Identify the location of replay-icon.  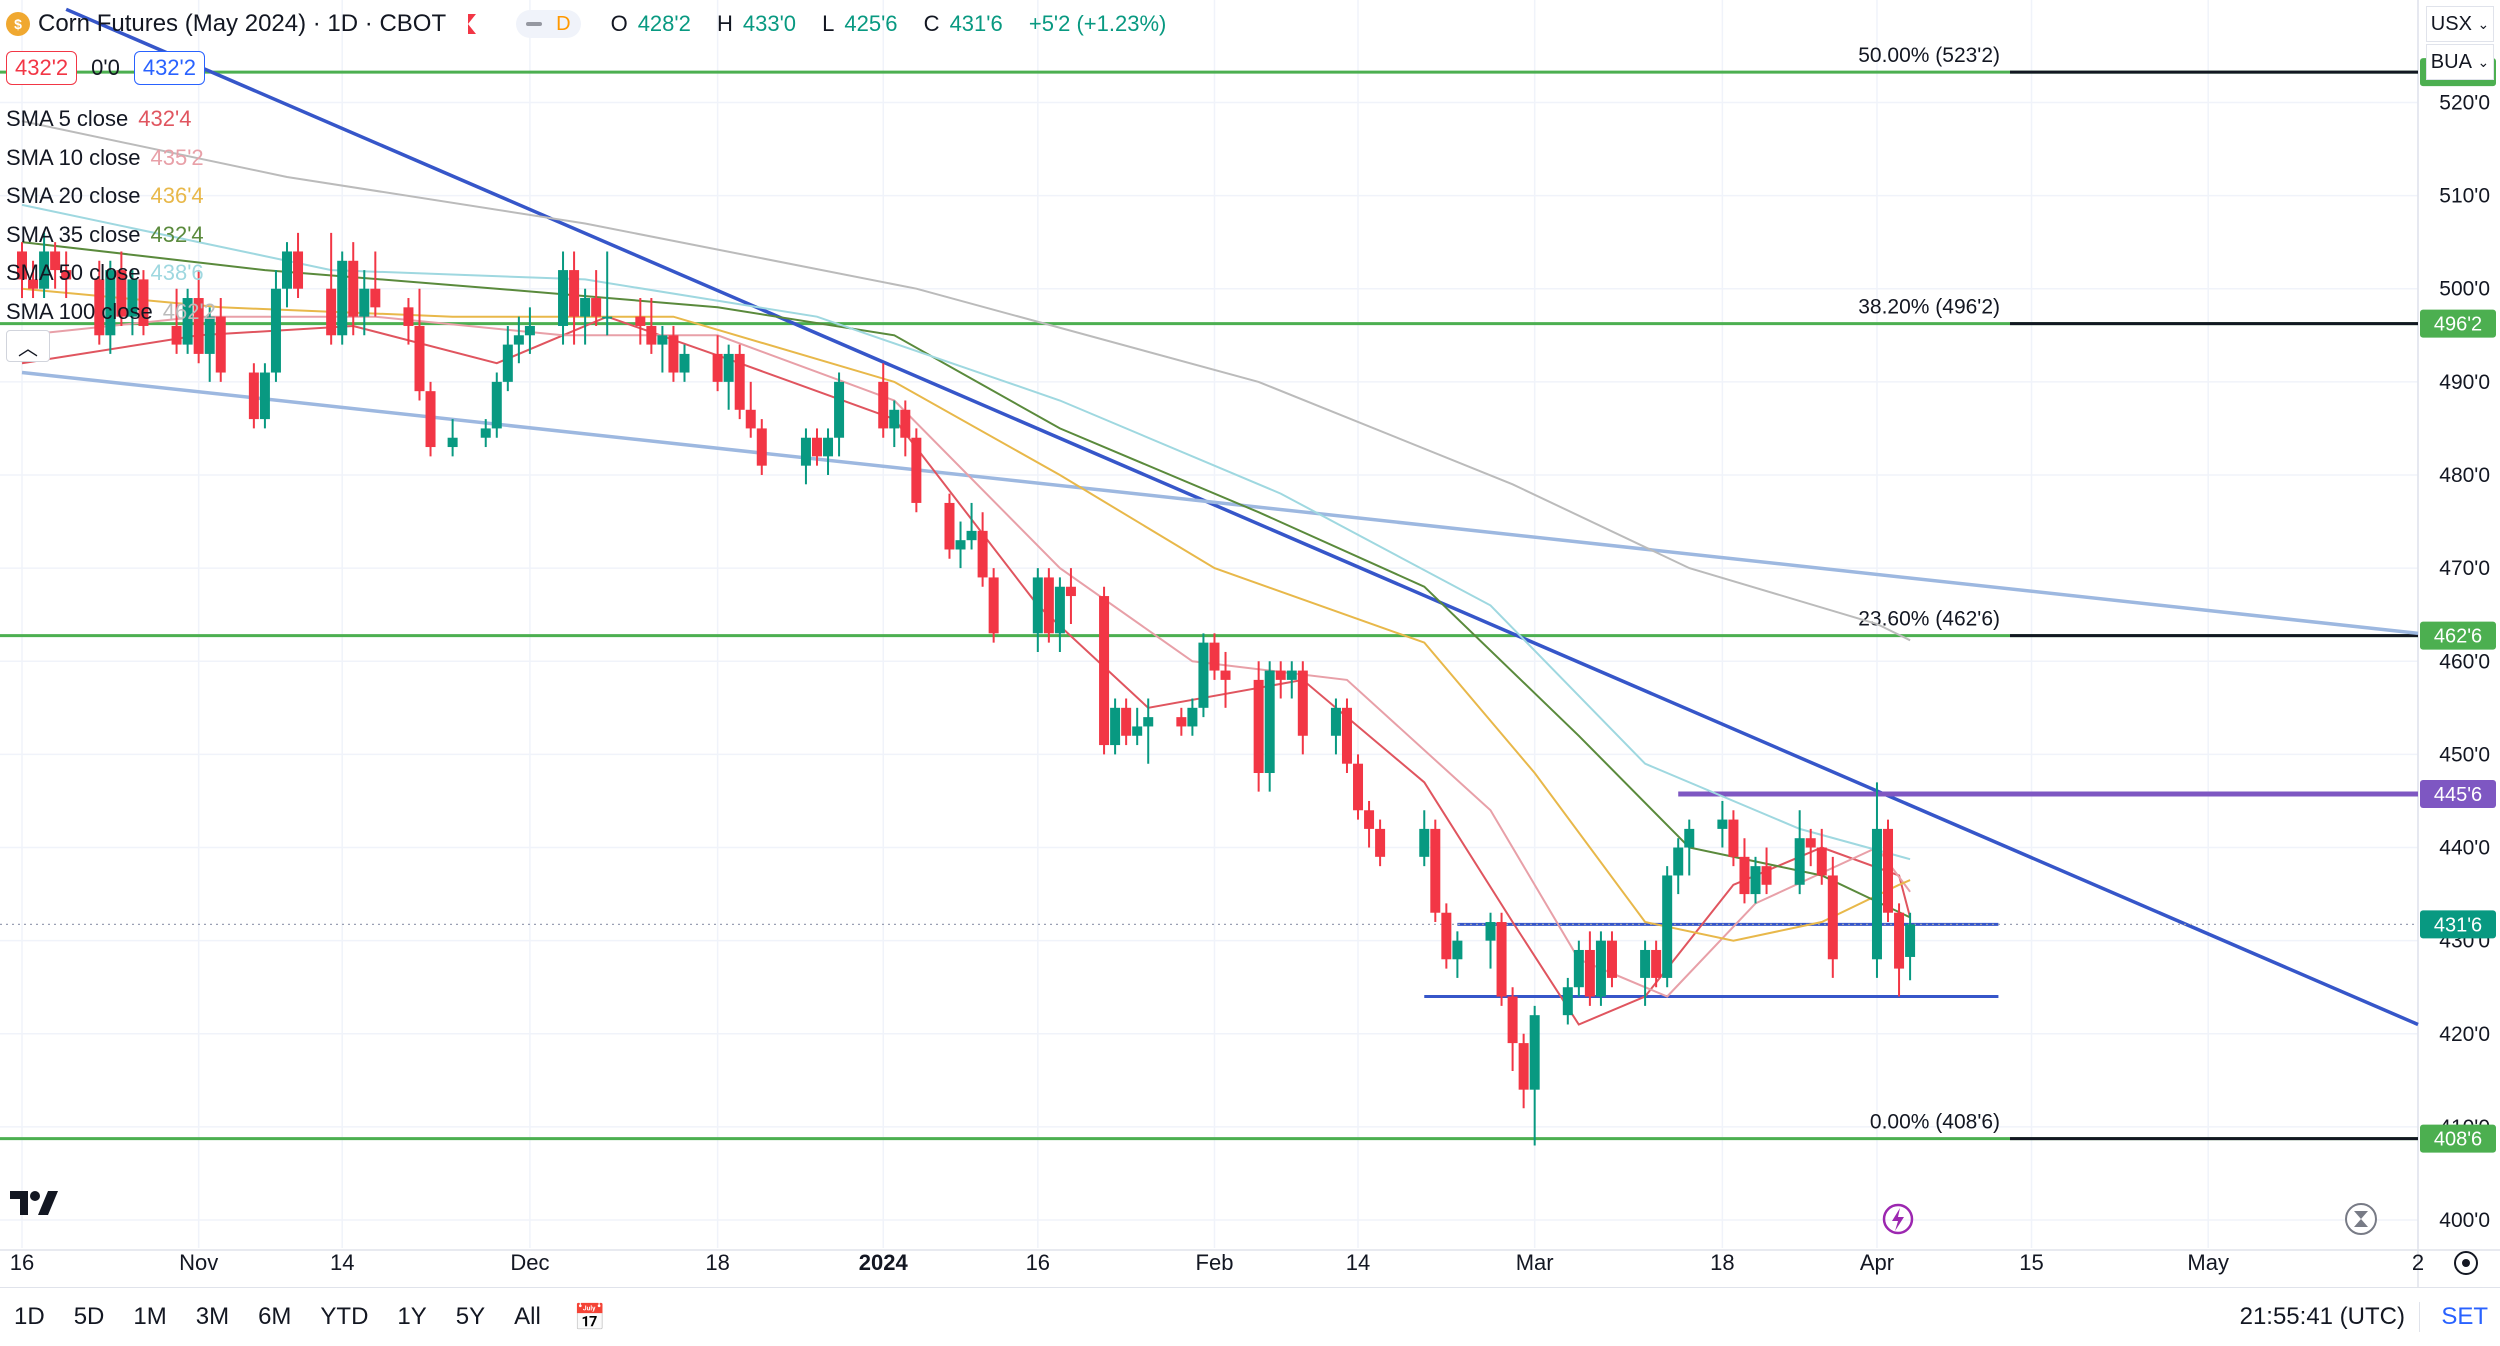
(2361, 1219).